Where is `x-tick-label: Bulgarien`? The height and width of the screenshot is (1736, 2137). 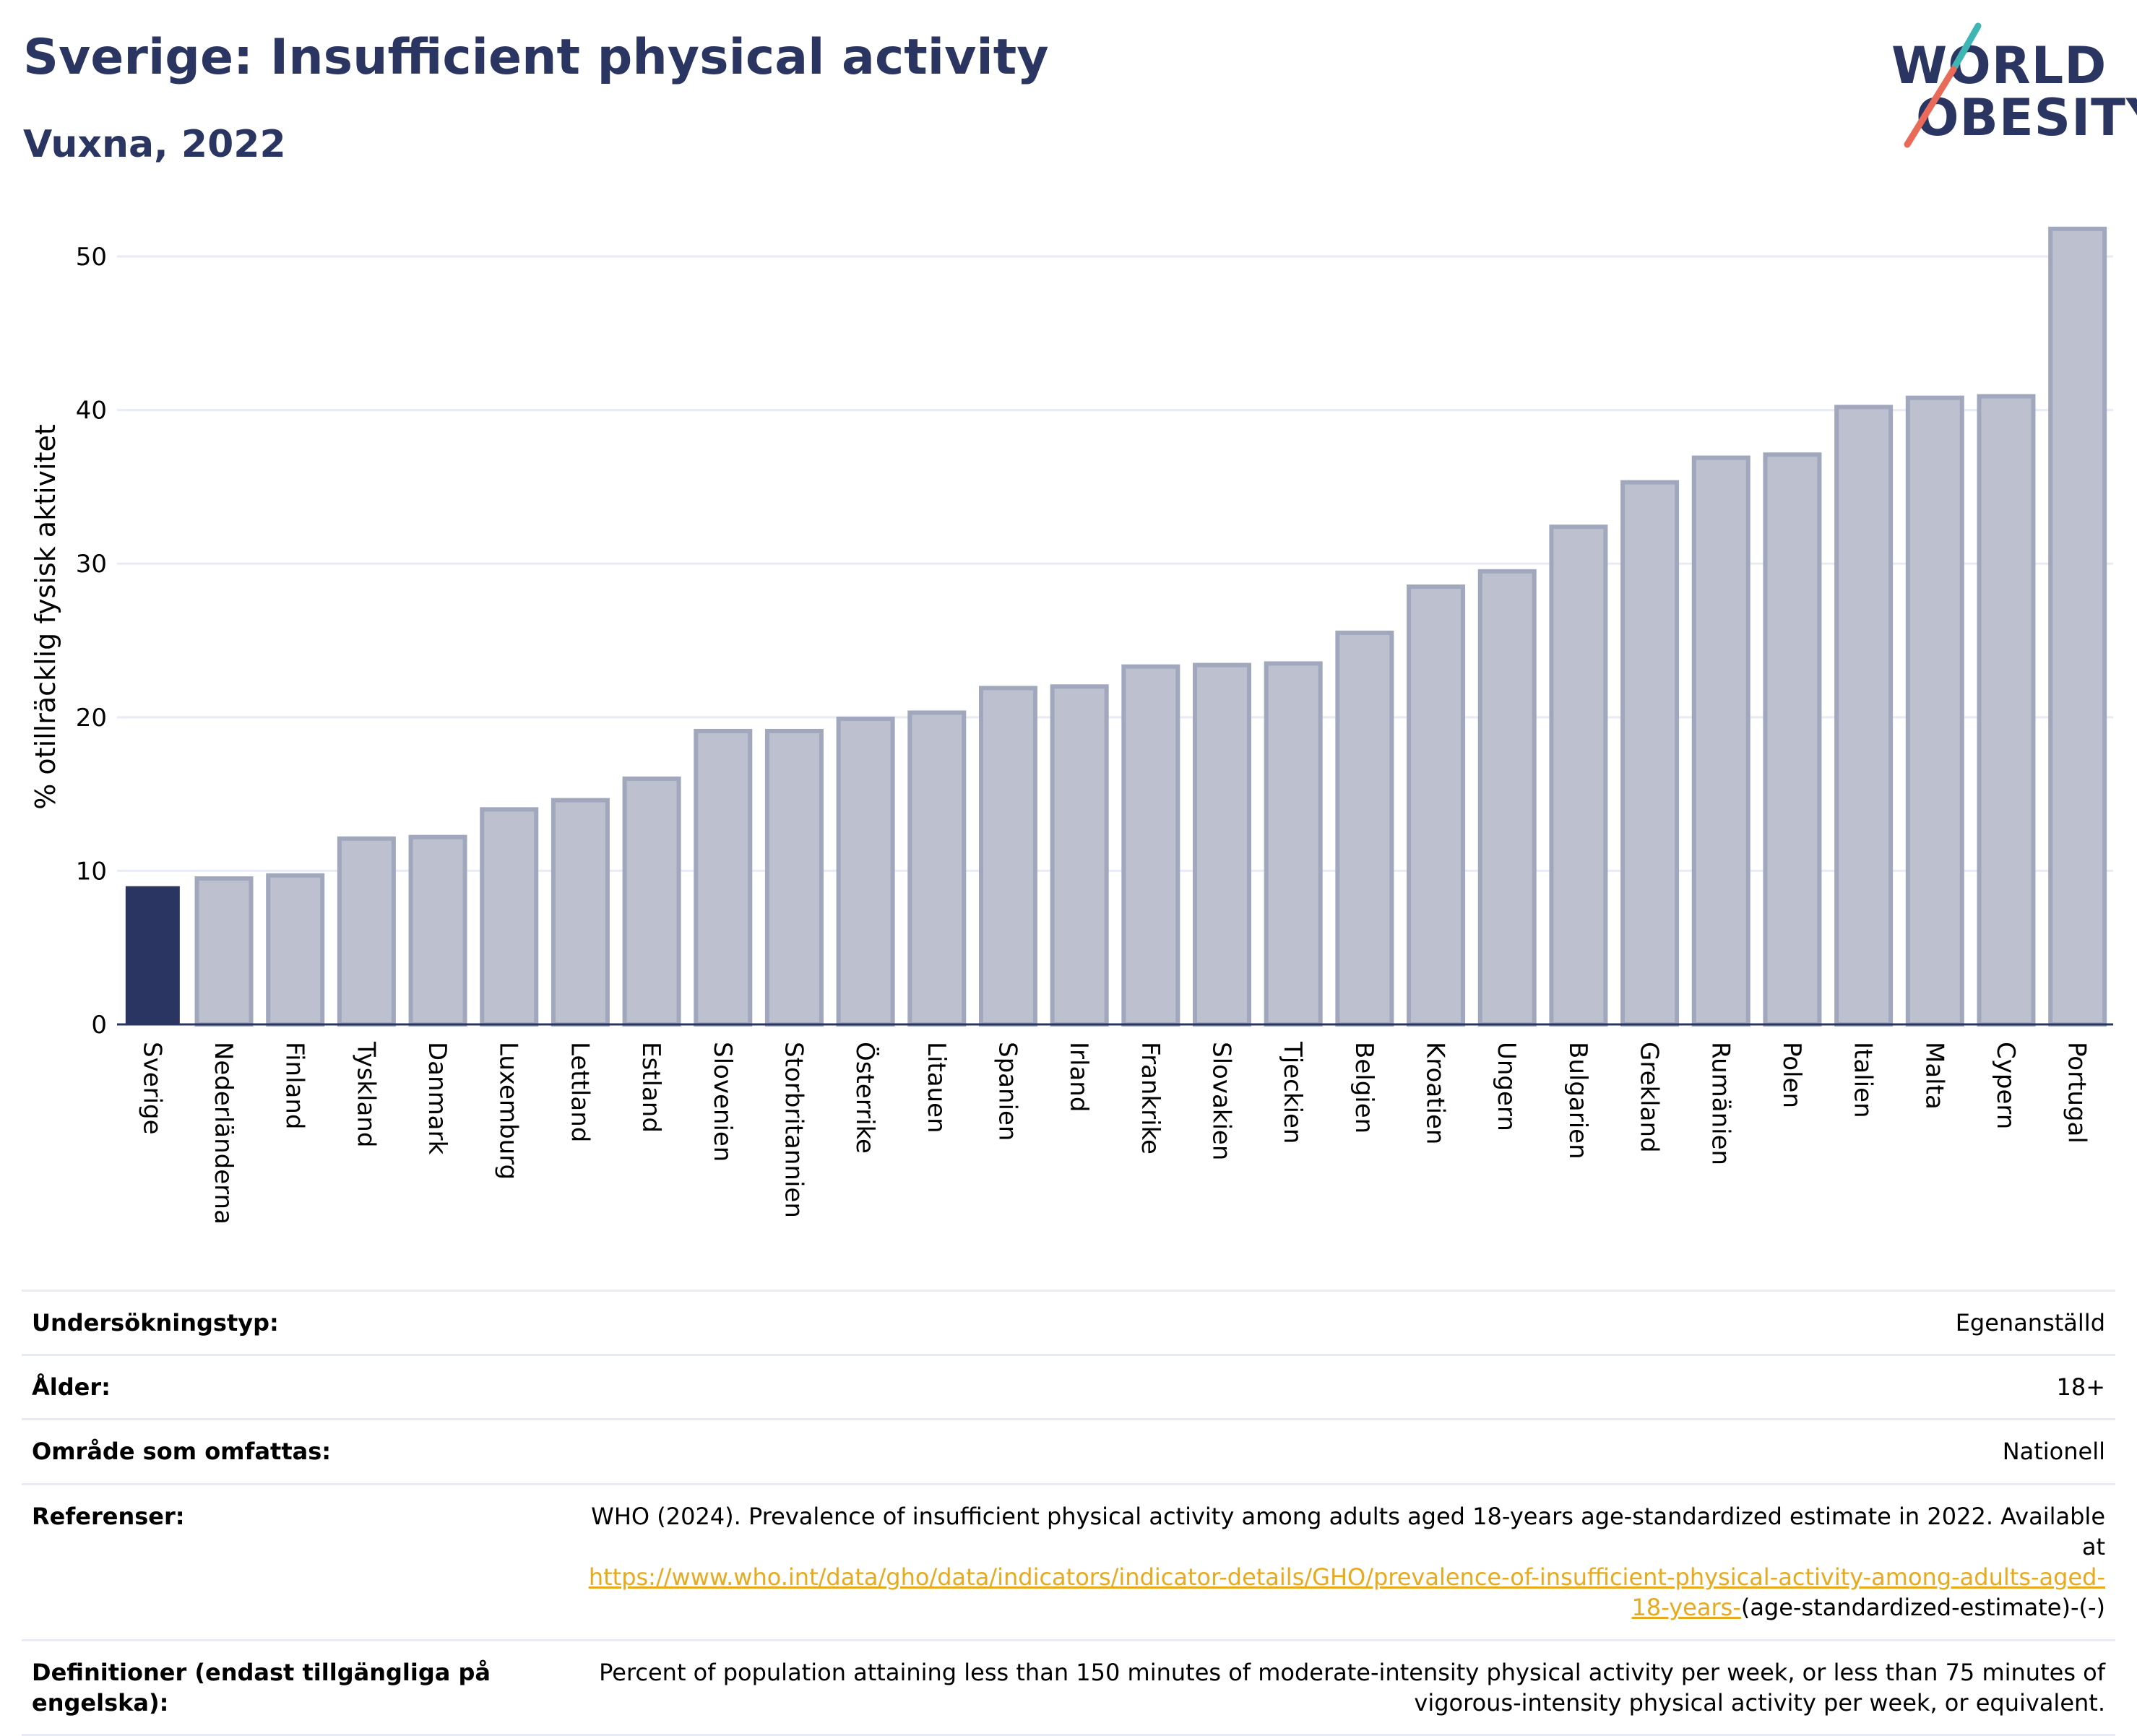 x-tick-label: Bulgarien is located at coordinates (1577, 1101).